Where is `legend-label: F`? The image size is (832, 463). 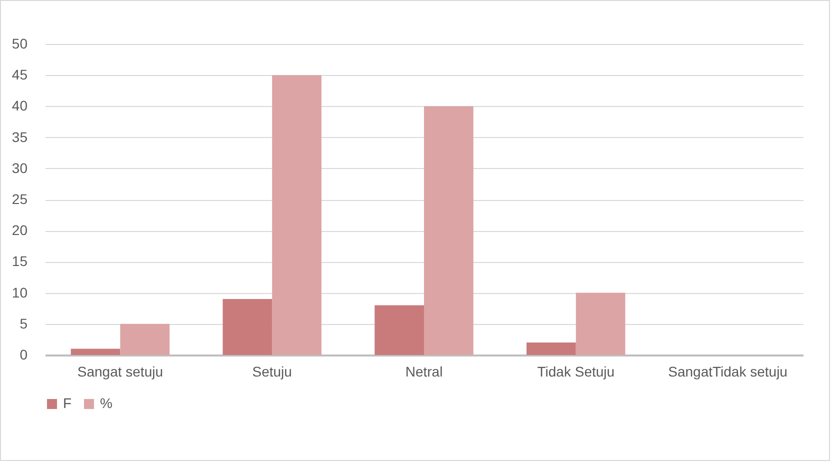
legend-label: F is located at coordinates (67, 403).